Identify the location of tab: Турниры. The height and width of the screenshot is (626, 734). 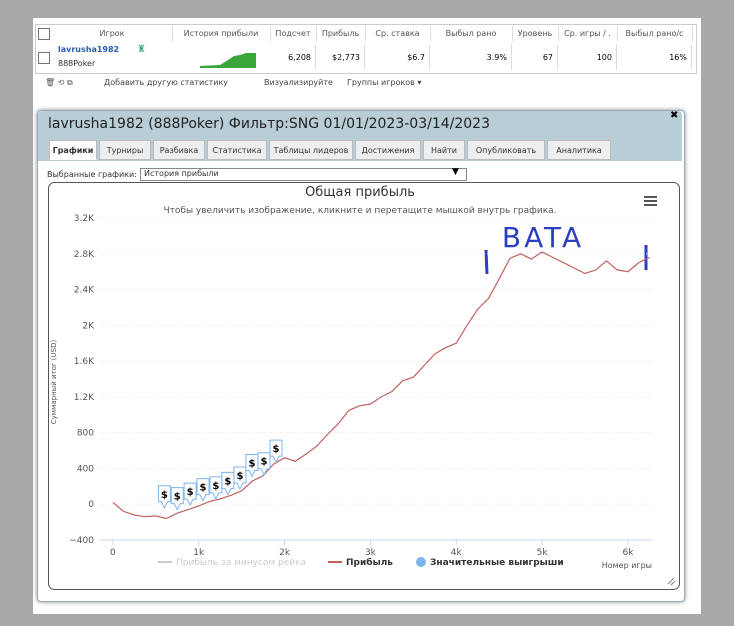
(125, 150).